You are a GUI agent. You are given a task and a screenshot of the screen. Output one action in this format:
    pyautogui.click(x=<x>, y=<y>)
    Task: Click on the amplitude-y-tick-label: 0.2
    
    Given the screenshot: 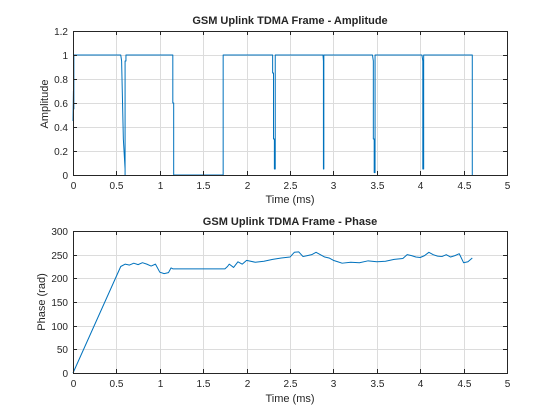 What is the action you would take?
    pyautogui.click(x=61, y=152)
    